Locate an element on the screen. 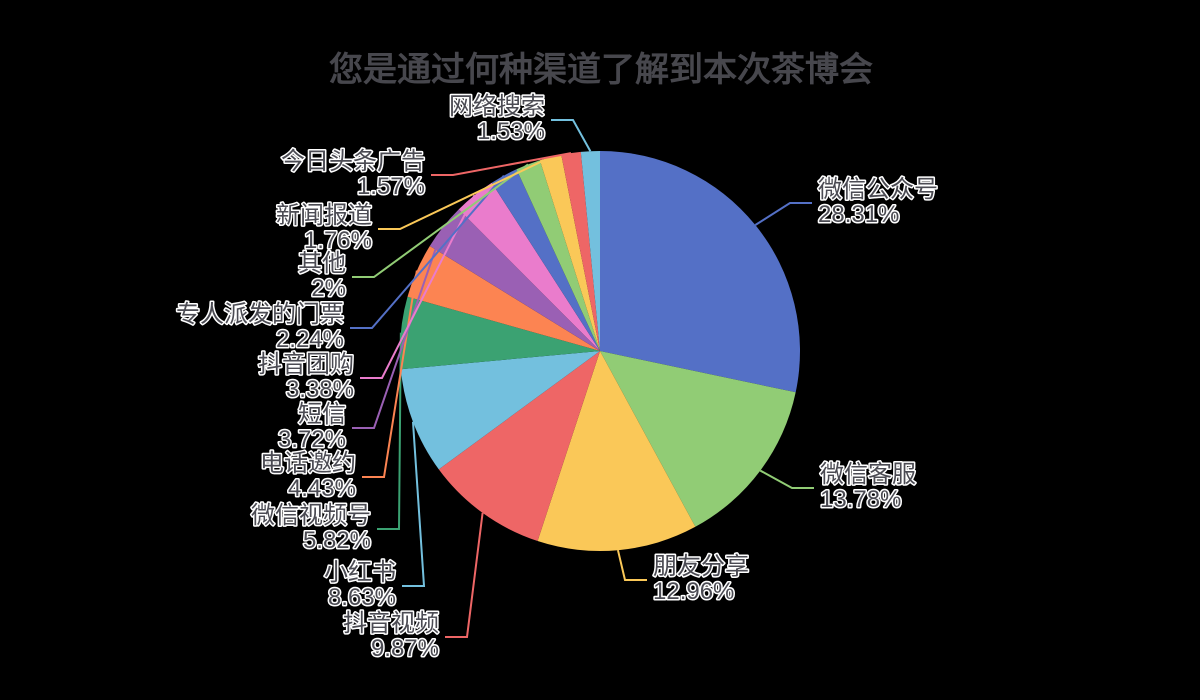  slice-label-value-12: 1.57% is located at coordinates (391, 186).